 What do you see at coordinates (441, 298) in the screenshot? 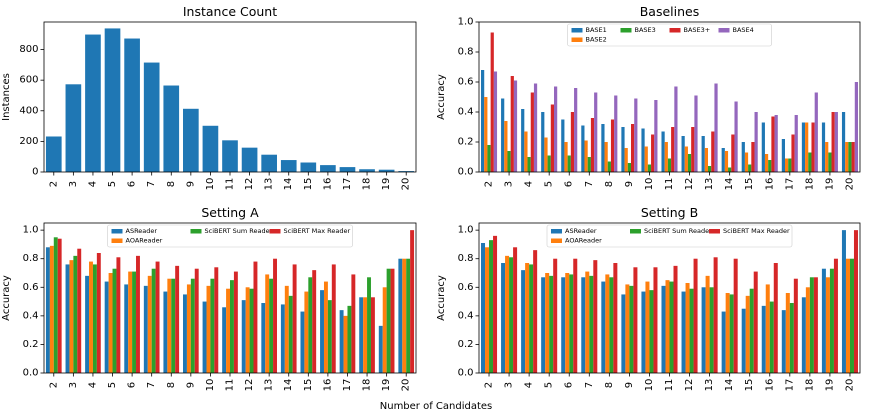
I see `y-axis-label: Accuracy` at bounding box center [441, 298].